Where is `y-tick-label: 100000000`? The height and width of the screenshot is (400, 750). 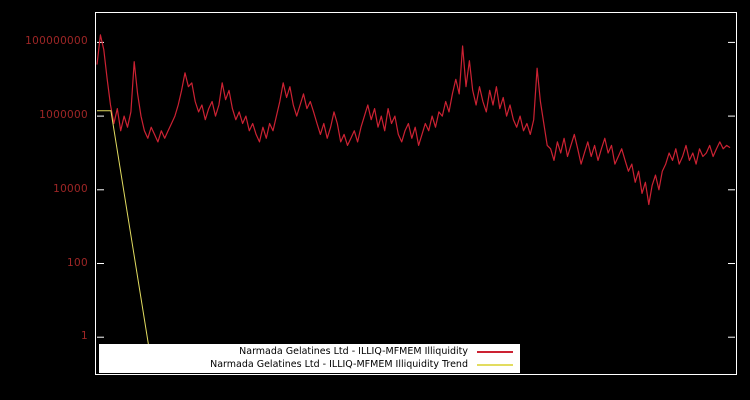
y-tick-label: 100000000 is located at coordinates (56, 41).